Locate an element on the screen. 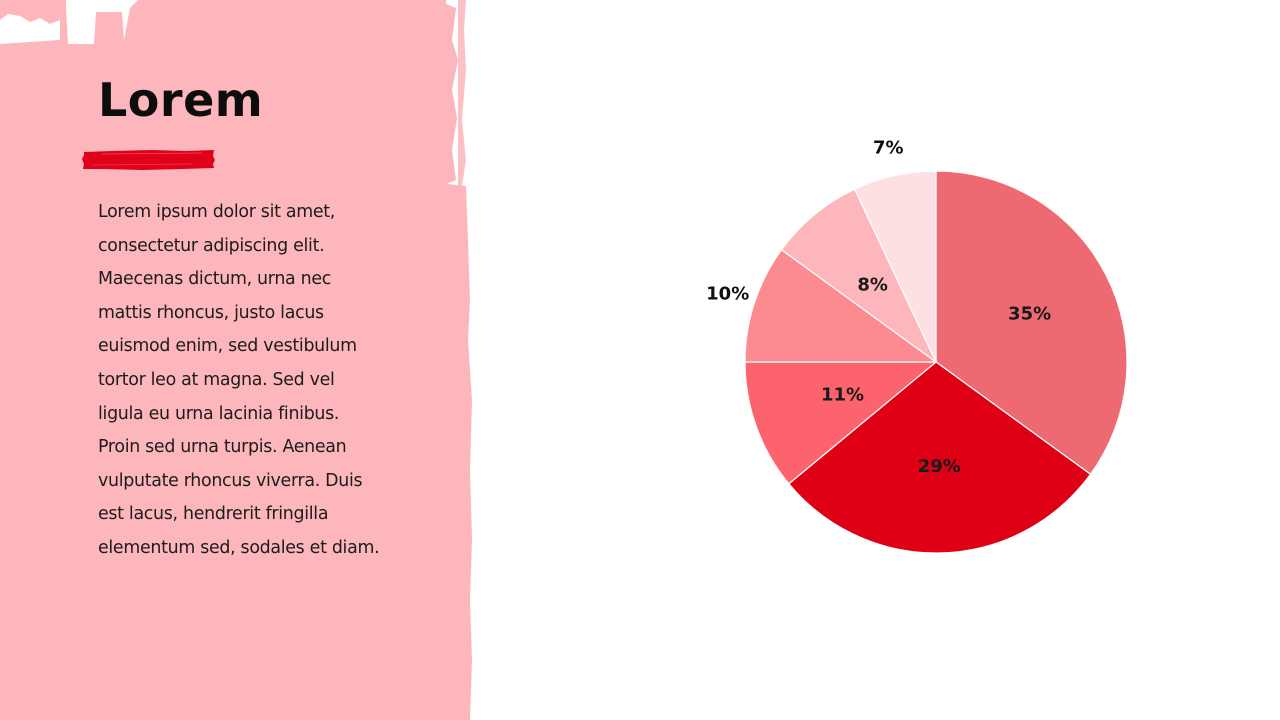  title-underline-brush is located at coordinates (149, 160).